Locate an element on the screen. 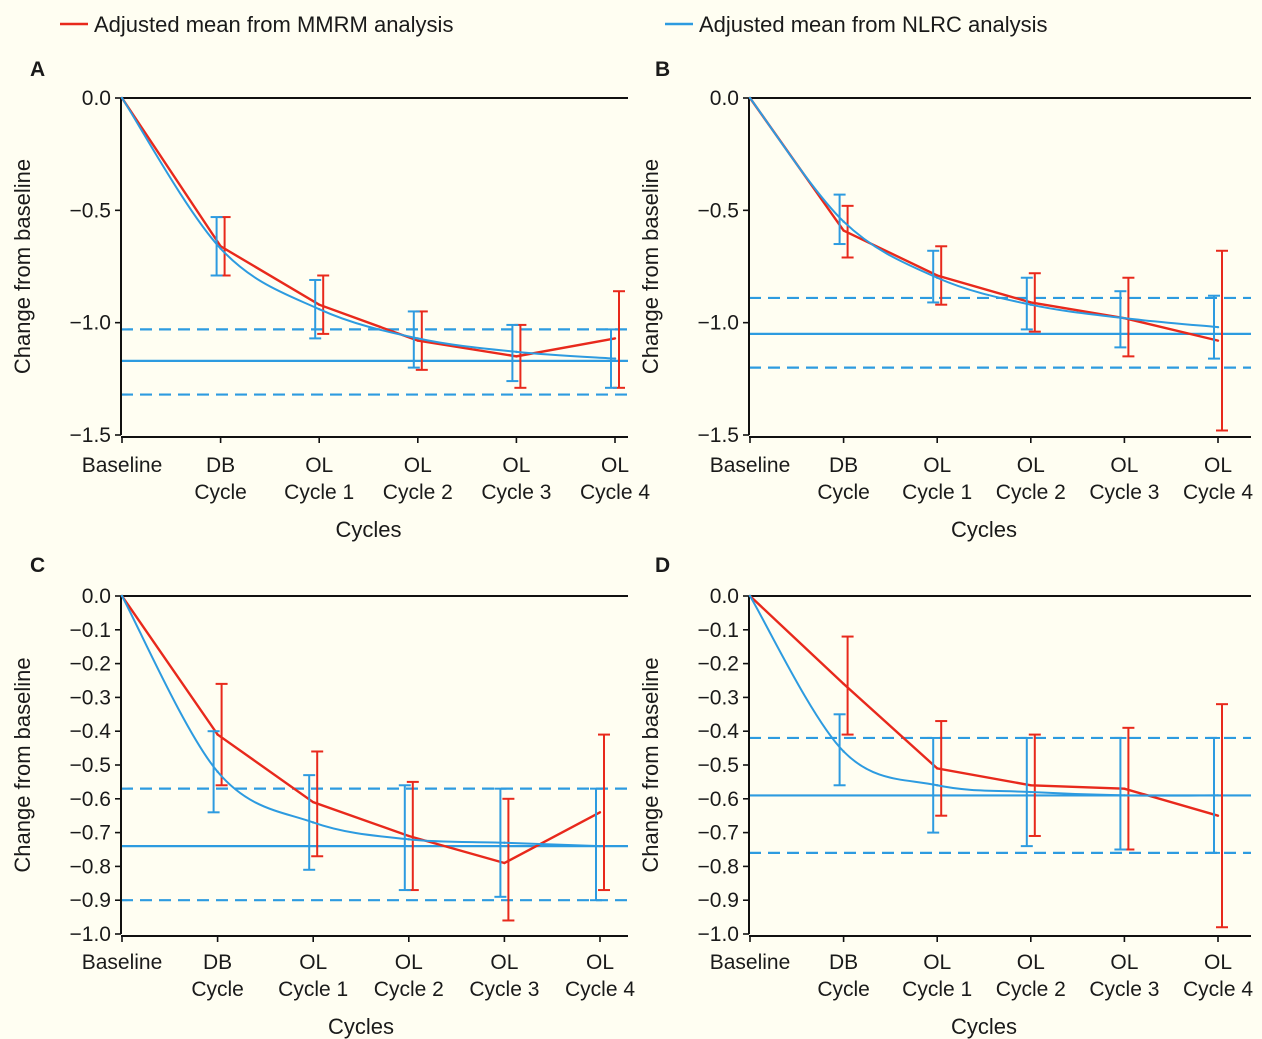 The height and width of the screenshot is (1039, 1262). x-tick-label-line: Cycle 4 is located at coordinates (1218, 989).